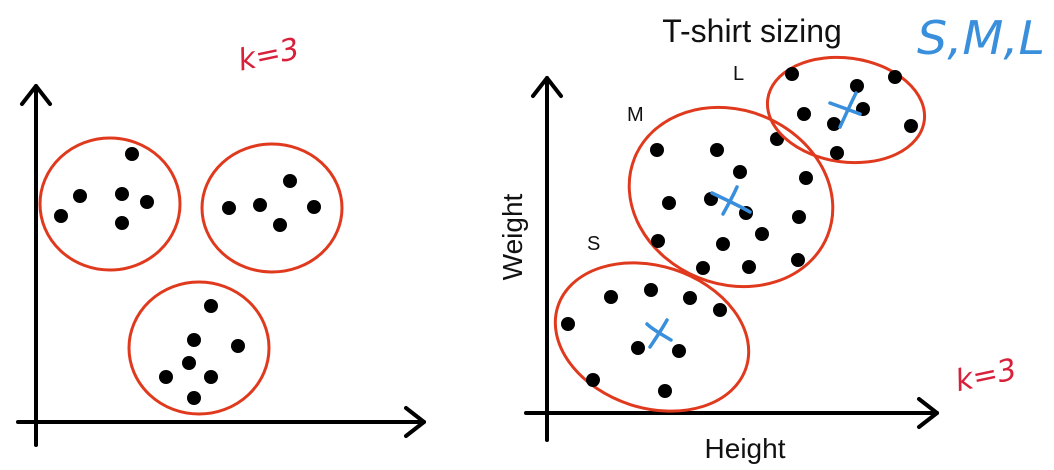  I want to click on cluster-l-outline, so click(846, 110).